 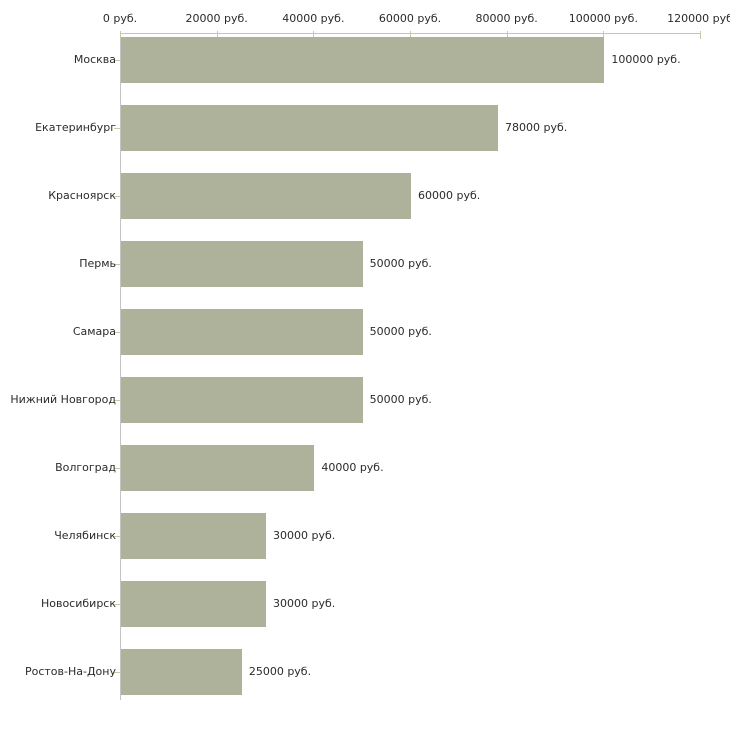 I want to click on category-label: Ростов-На-Дону, so click(x=70, y=671).